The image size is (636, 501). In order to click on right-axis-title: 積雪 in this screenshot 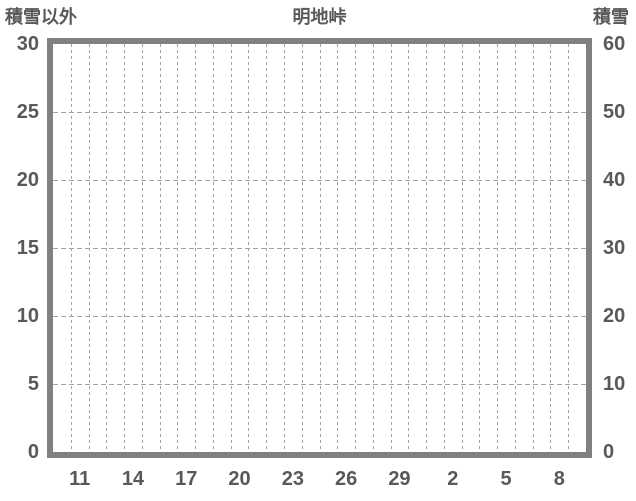, I will do `click(611, 17)`.